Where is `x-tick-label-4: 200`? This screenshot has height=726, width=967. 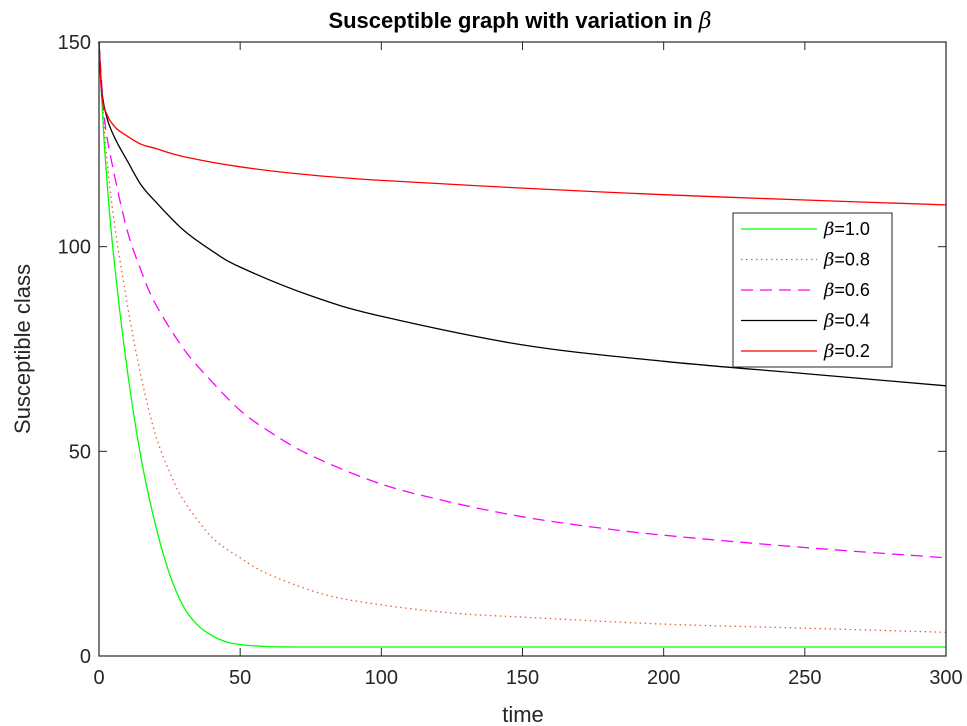
x-tick-label-4: 200 is located at coordinates (663, 678).